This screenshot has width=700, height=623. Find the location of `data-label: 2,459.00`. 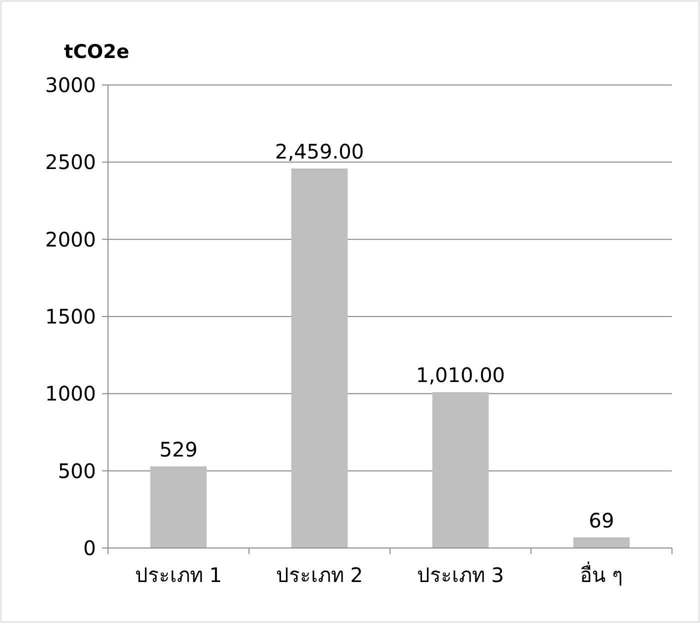

data-label: 2,459.00 is located at coordinates (319, 151).